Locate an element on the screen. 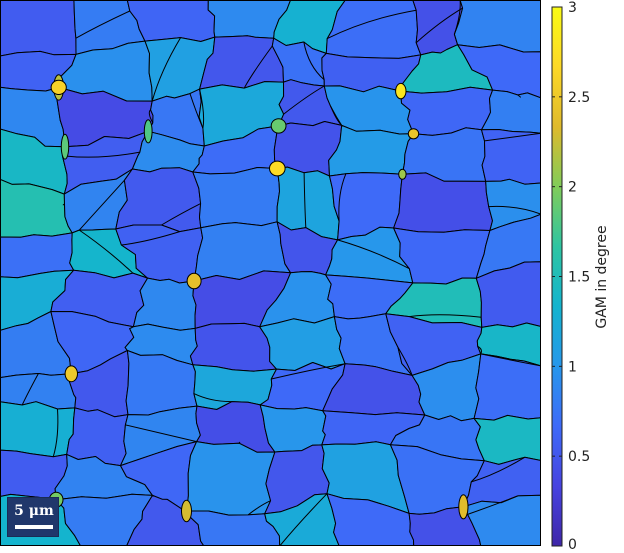  colorbar-tick-label: 3 is located at coordinates (572, 8).